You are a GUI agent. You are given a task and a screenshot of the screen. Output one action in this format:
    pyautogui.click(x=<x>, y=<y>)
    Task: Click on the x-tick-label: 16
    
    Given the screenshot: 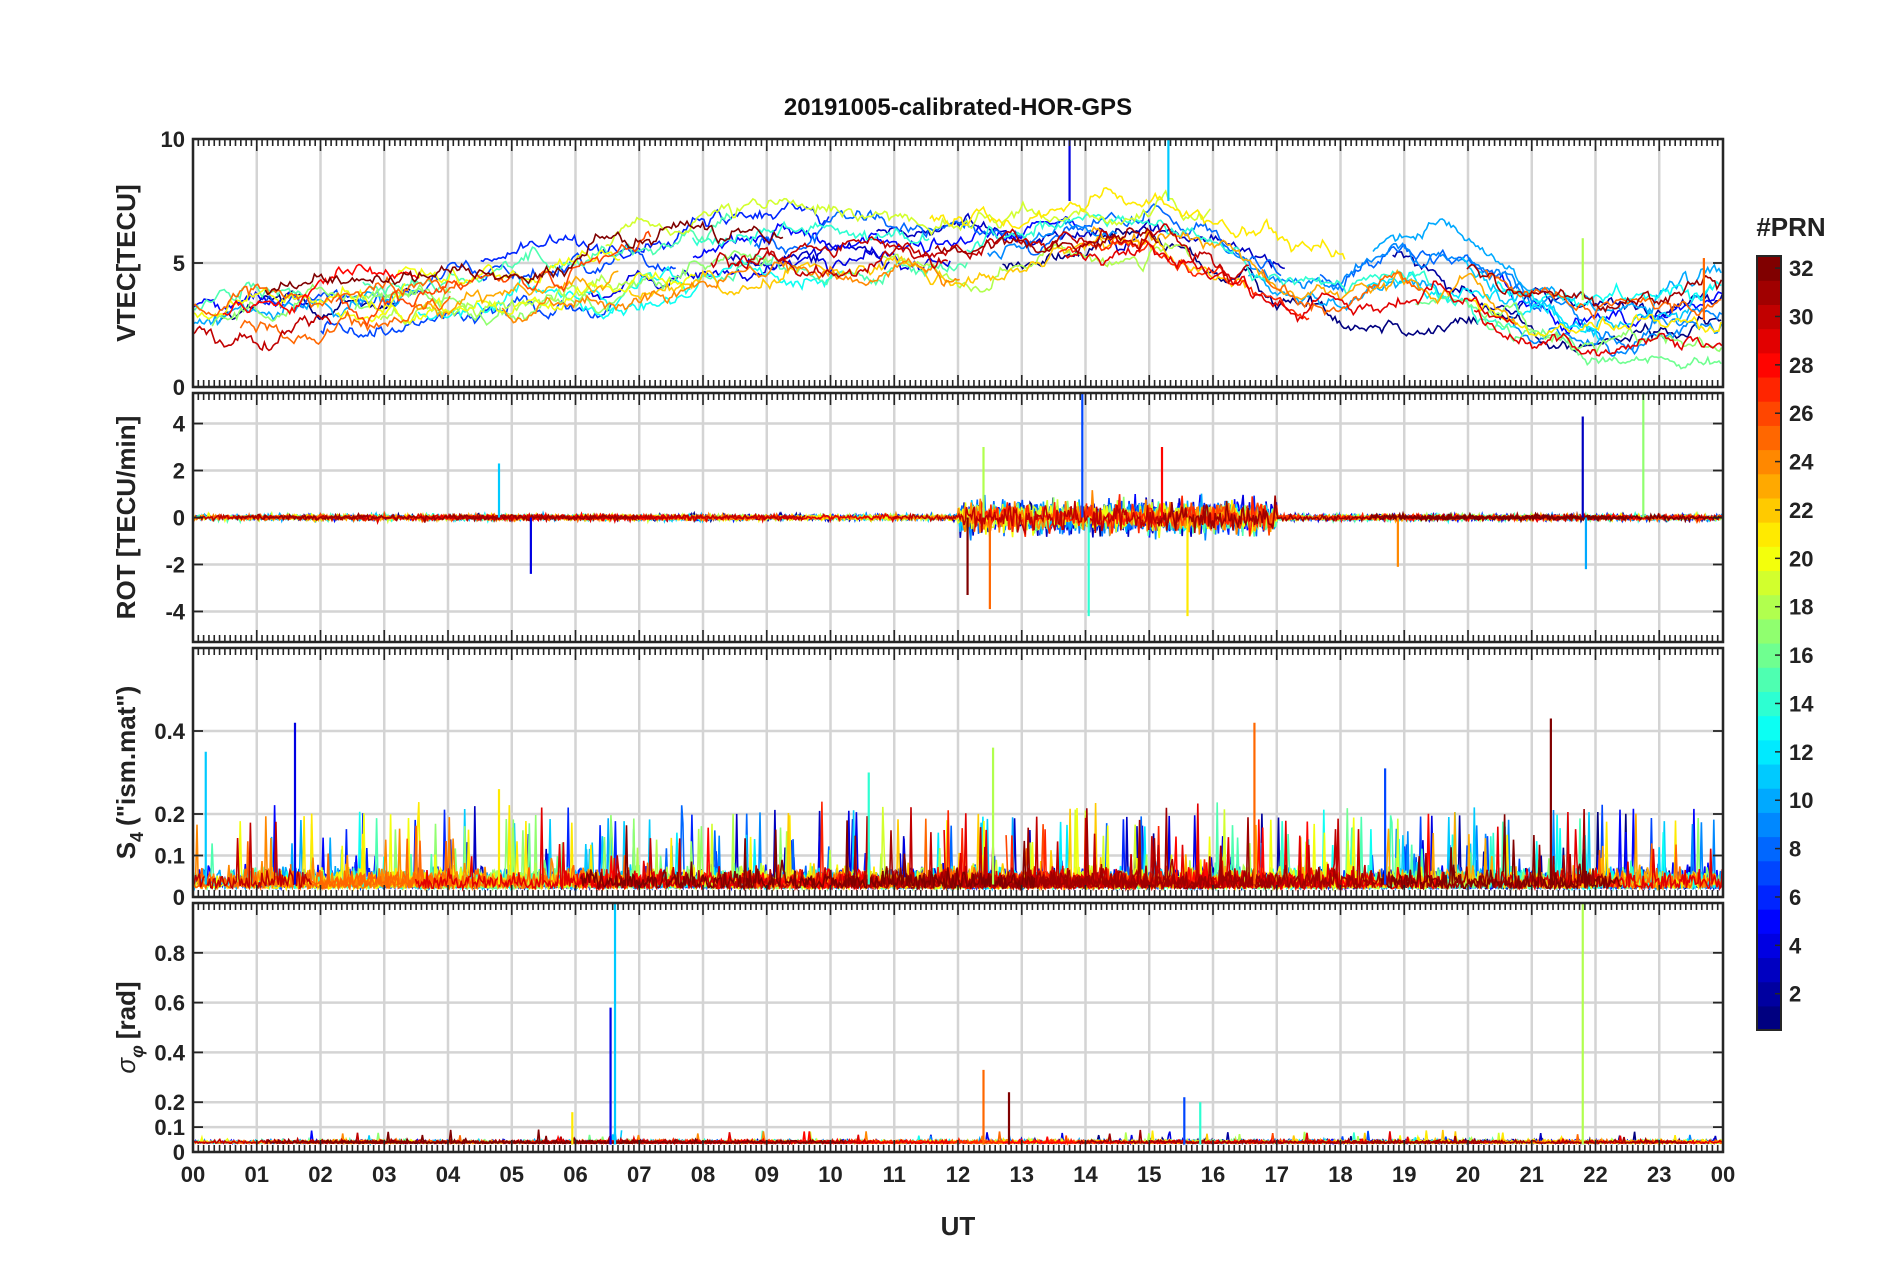 What is the action you would take?
    pyautogui.click(x=1213, y=1174)
    